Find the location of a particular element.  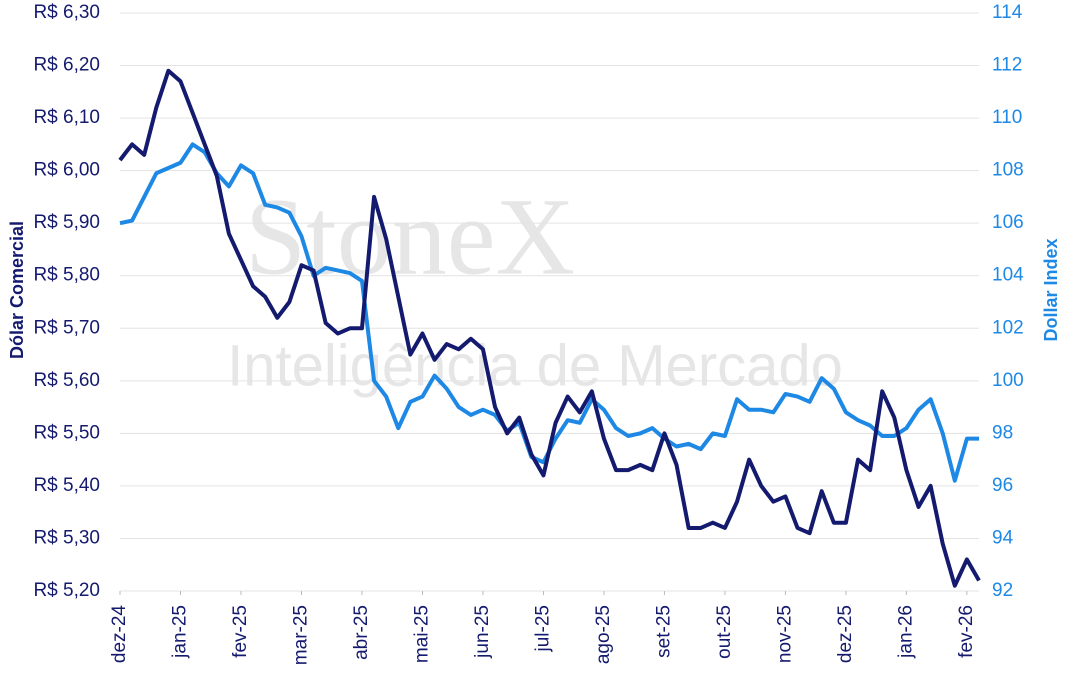

x-tick-label: set-25 is located at coordinates (663, 631).